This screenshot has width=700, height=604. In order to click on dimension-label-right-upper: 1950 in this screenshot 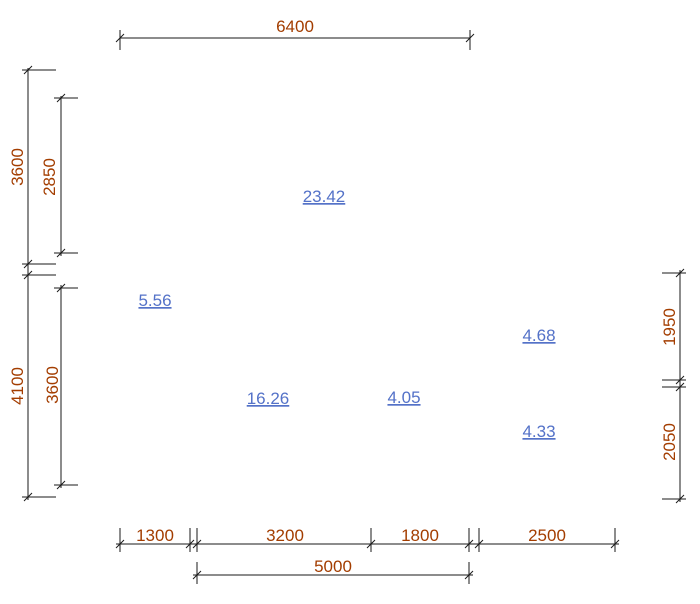, I will do `click(669, 327)`.